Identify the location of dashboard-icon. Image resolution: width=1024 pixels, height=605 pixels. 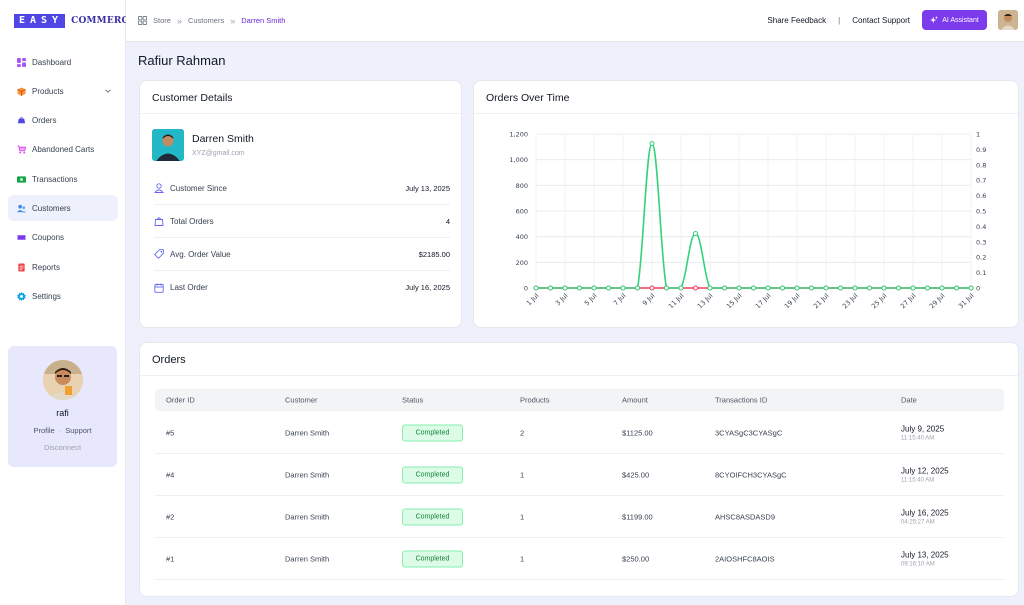
(21, 62).